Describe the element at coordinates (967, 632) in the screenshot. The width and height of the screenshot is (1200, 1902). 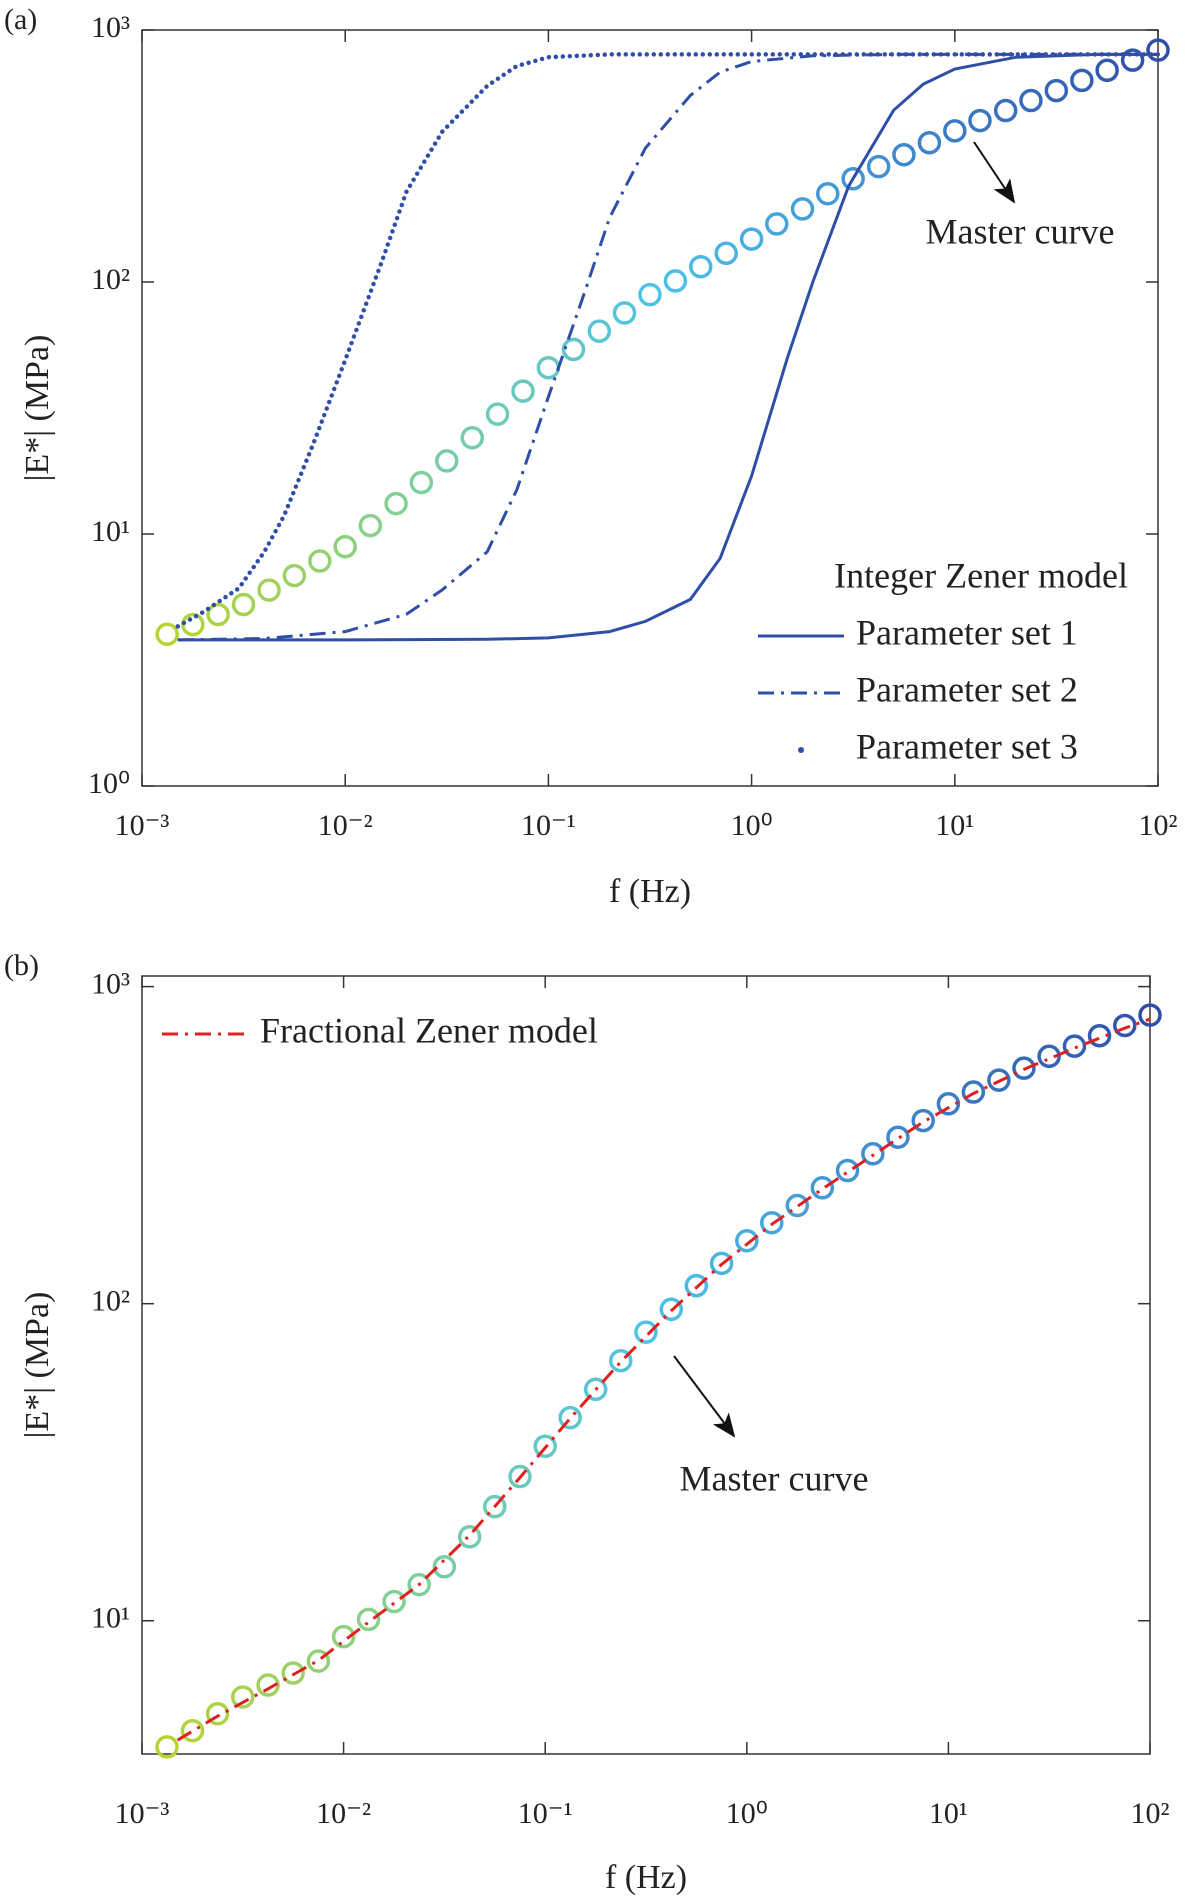
I see `legend-label: Parameter set 1` at that location.